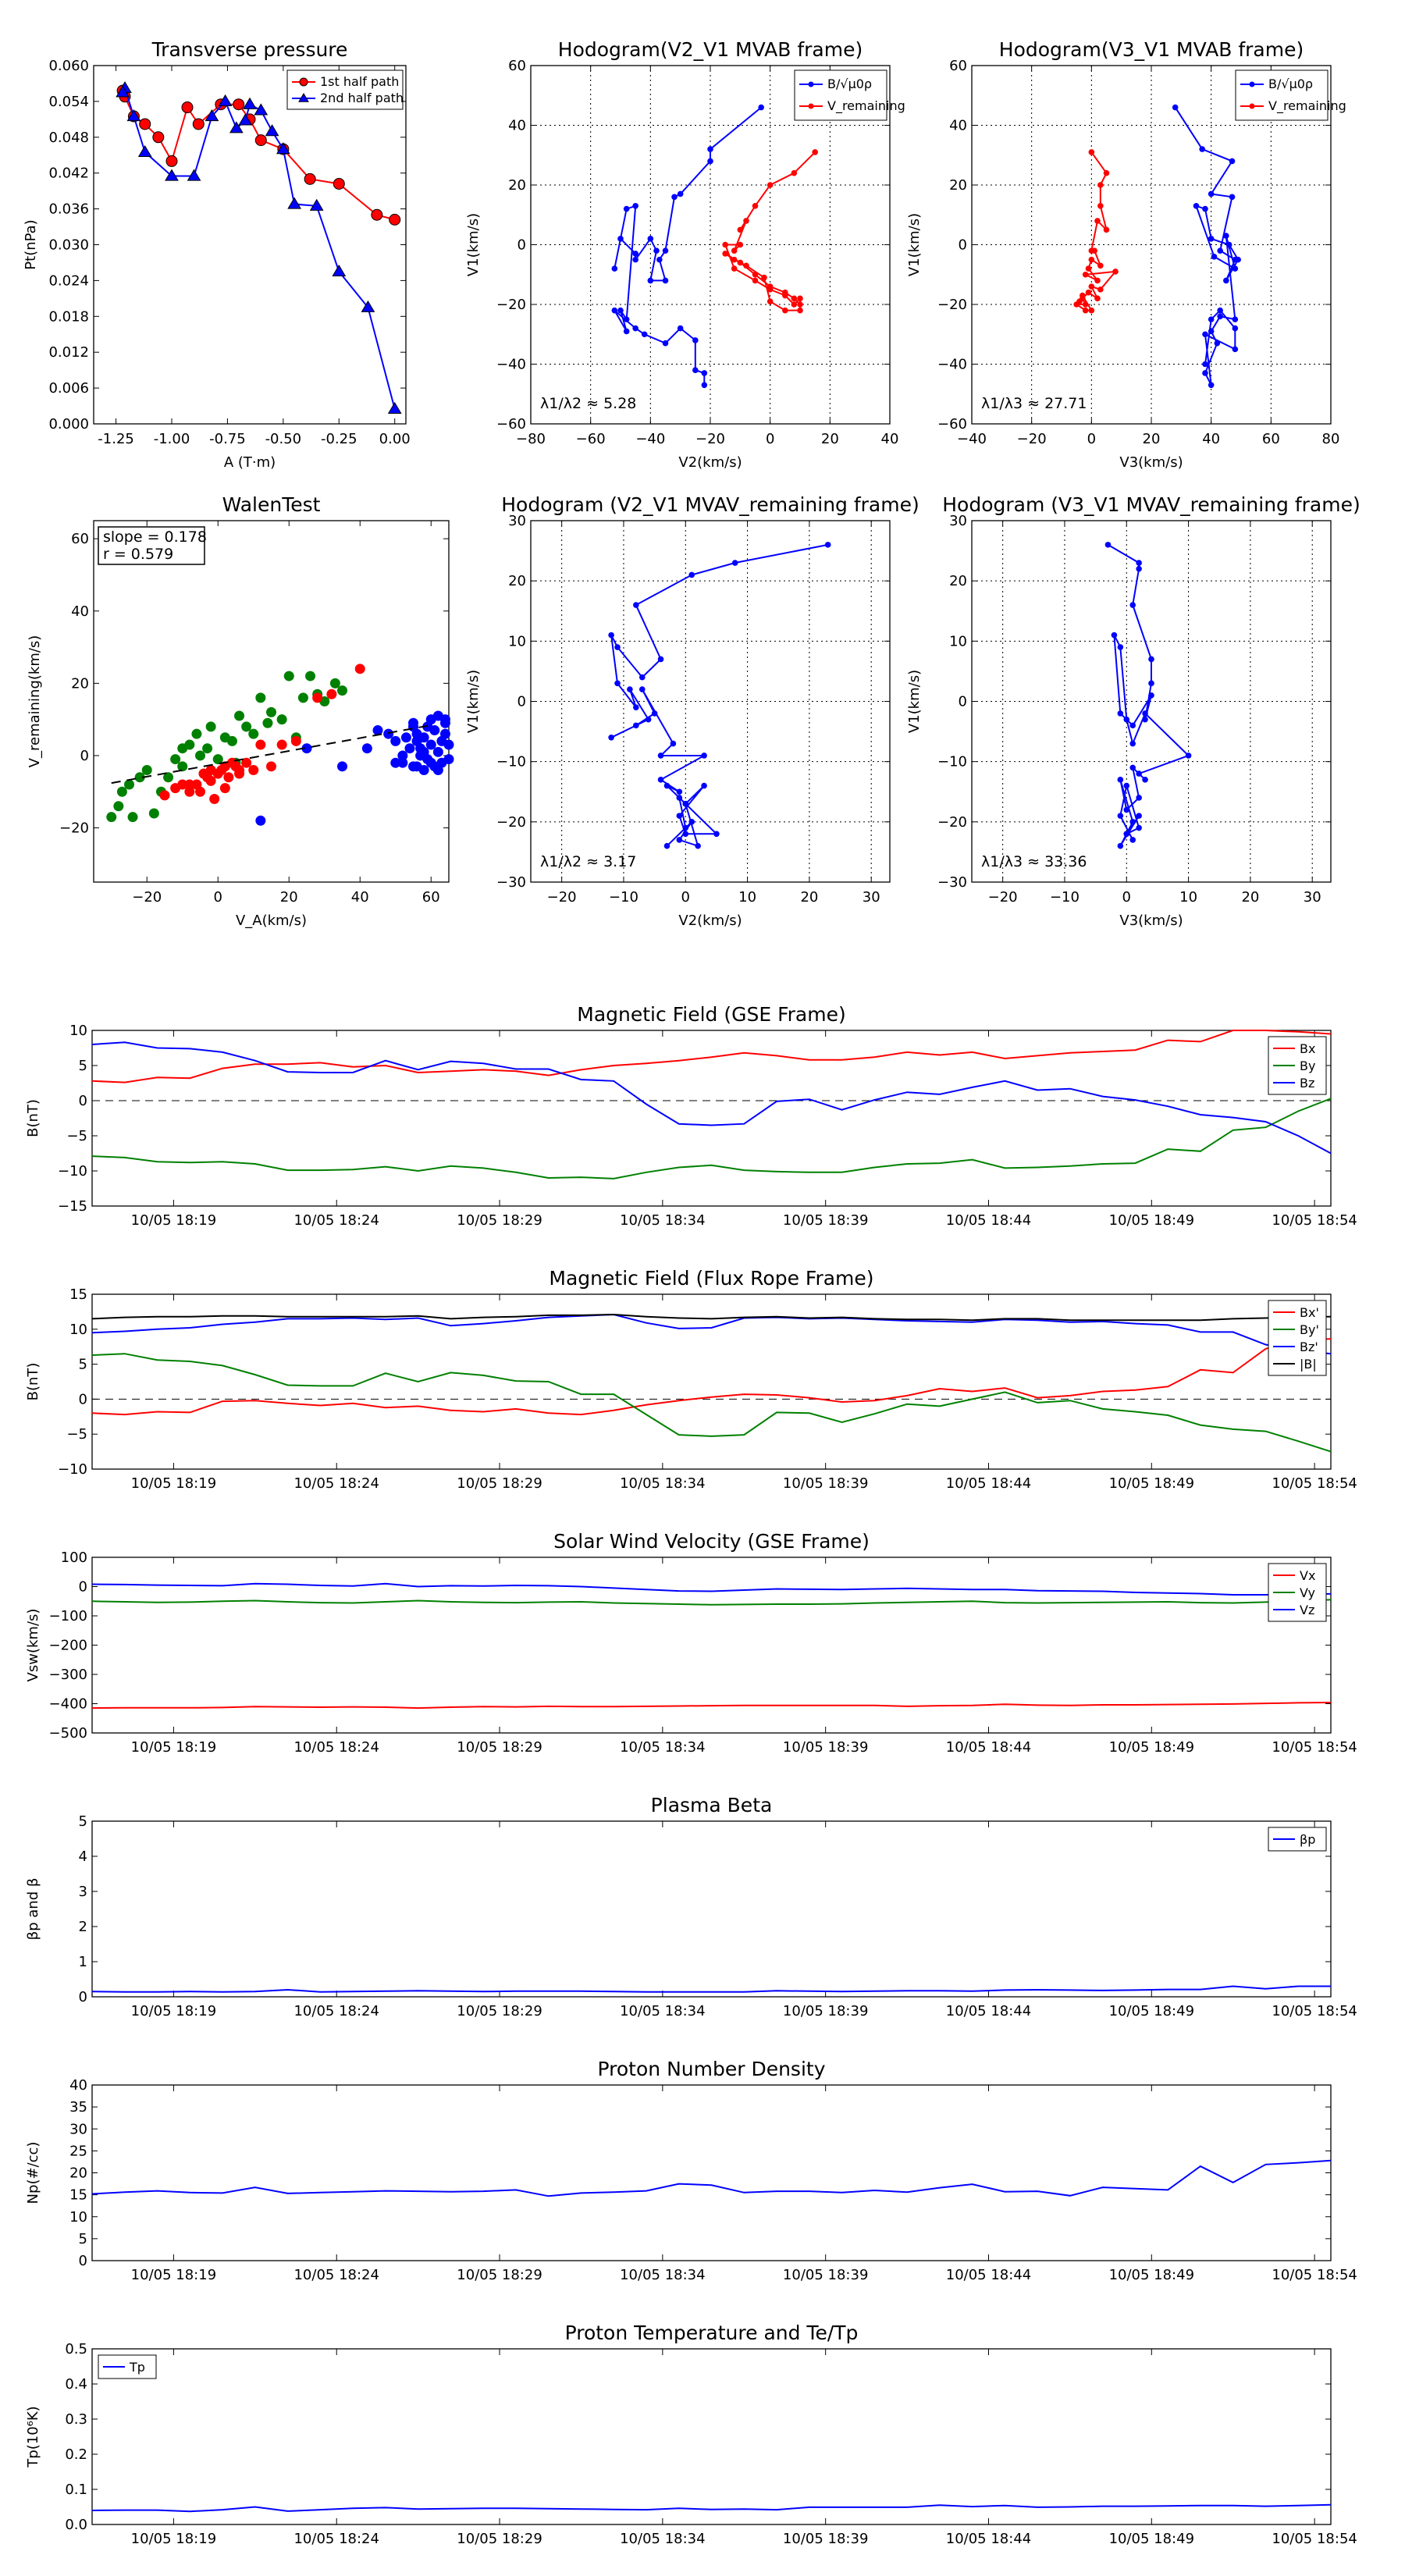 This screenshot has height=2576, width=1405. I want to click on series-v-remaining, so click(1096, 231).